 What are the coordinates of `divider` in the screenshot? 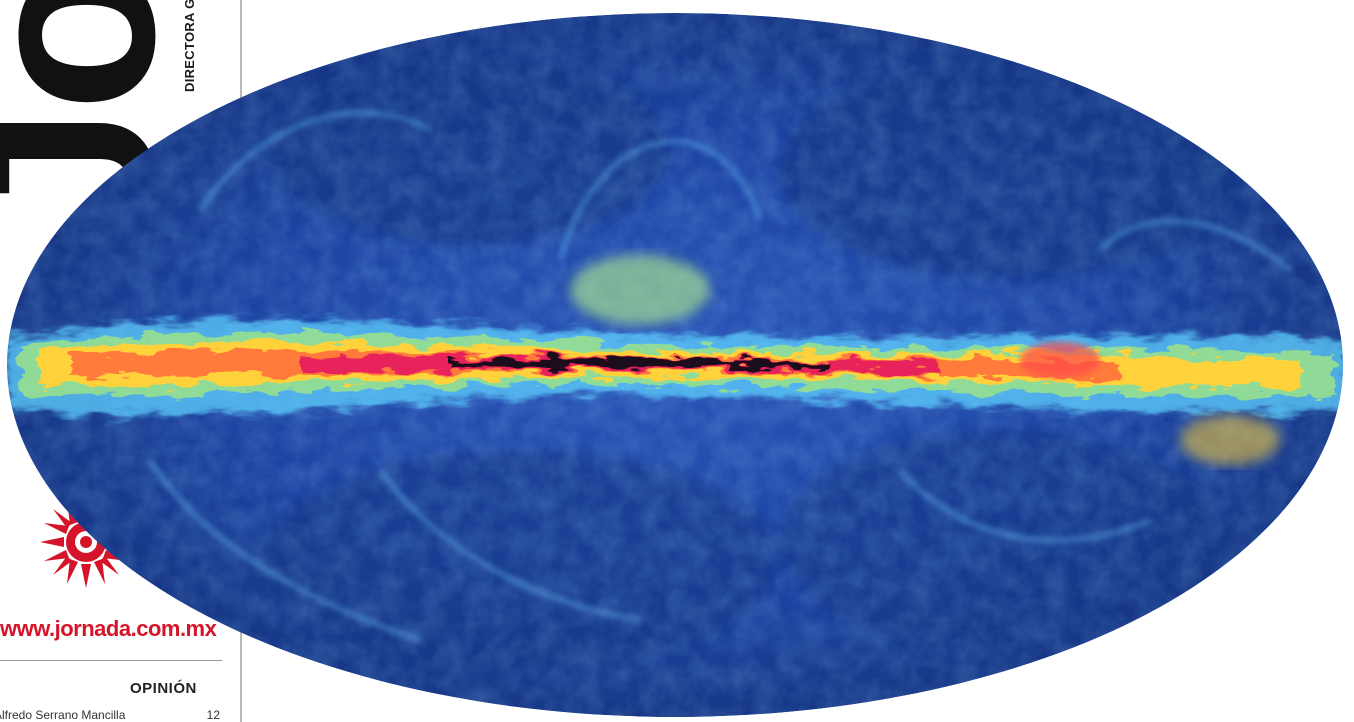 It's located at (111, 660).